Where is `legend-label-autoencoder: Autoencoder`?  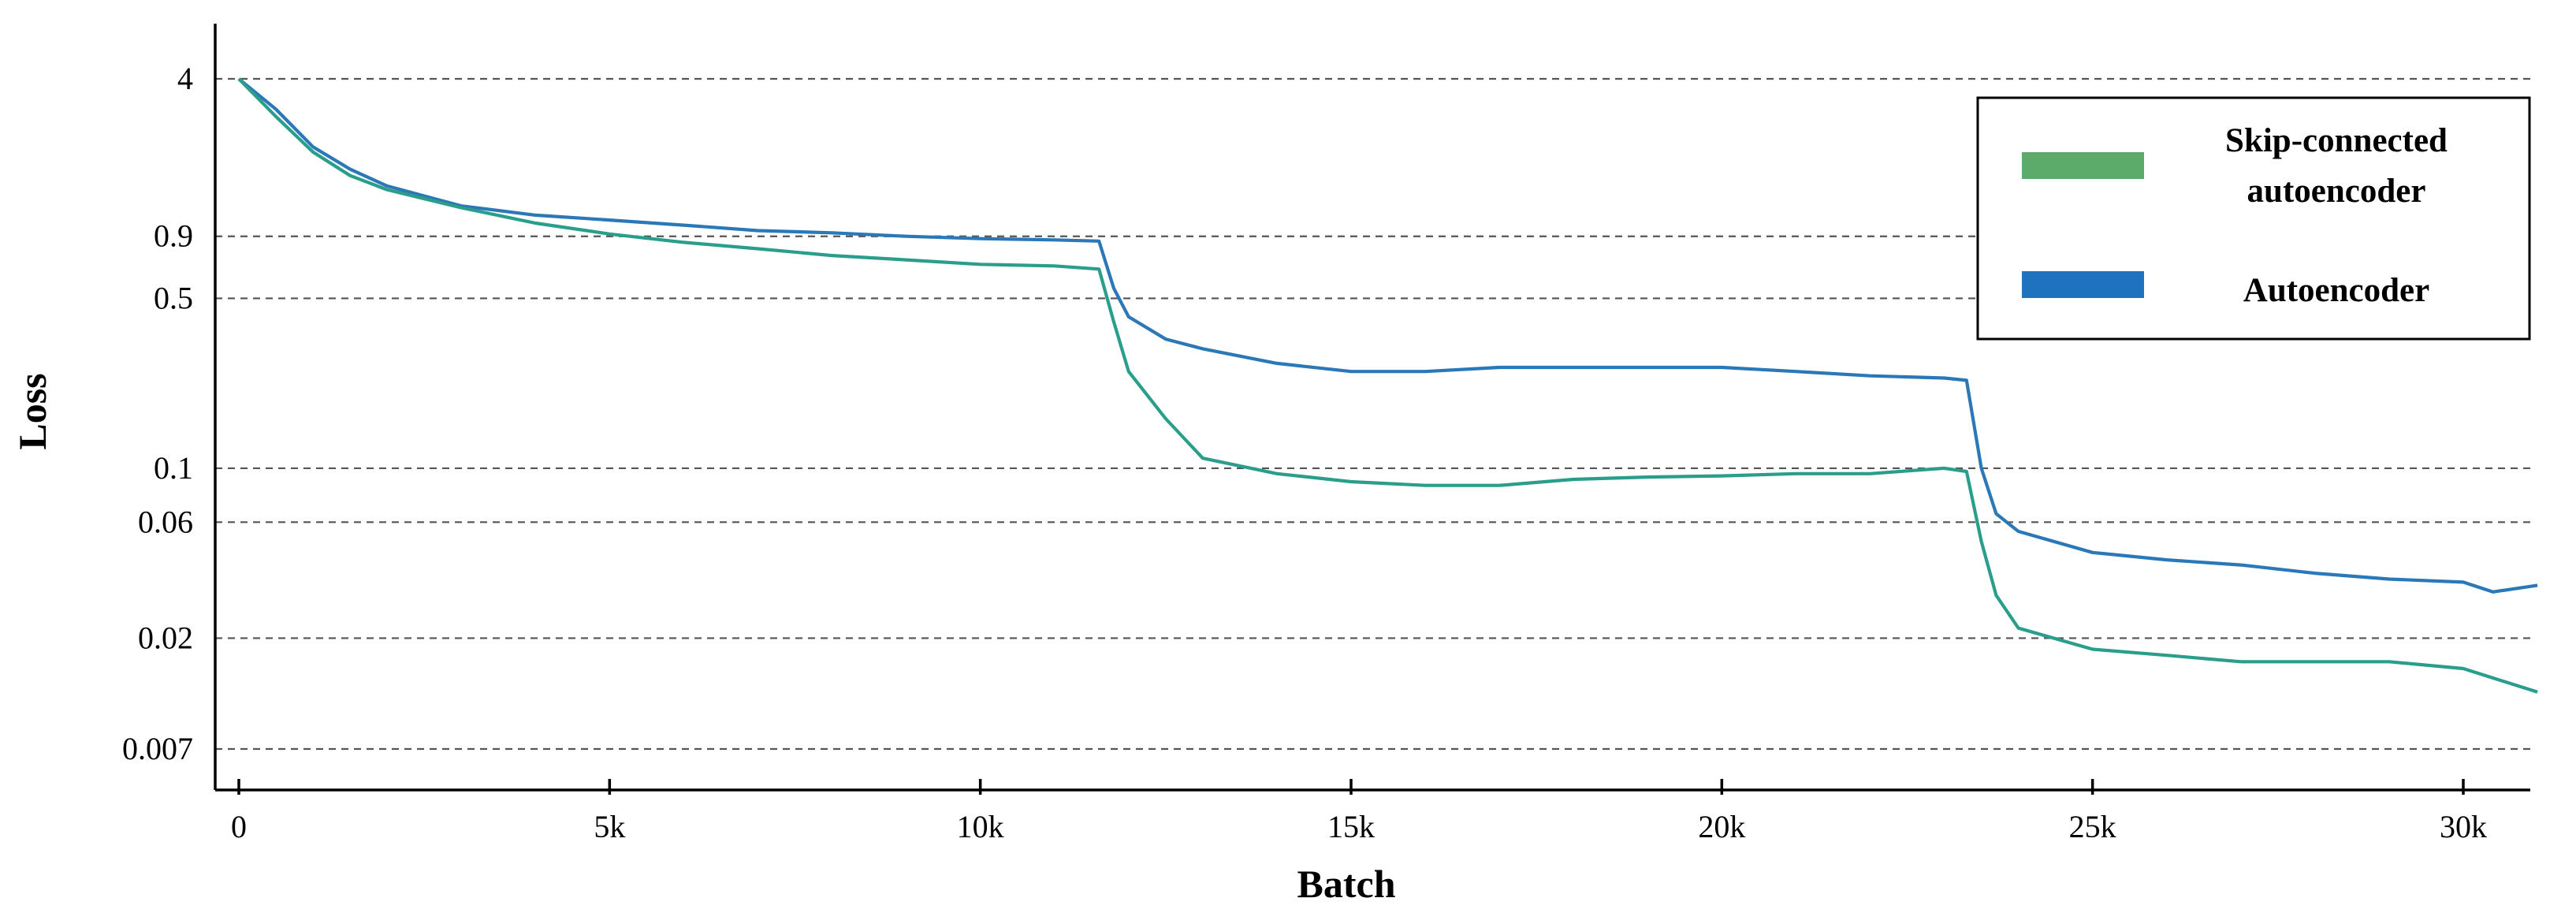 legend-label-autoencoder: Autoencoder is located at coordinates (2336, 290).